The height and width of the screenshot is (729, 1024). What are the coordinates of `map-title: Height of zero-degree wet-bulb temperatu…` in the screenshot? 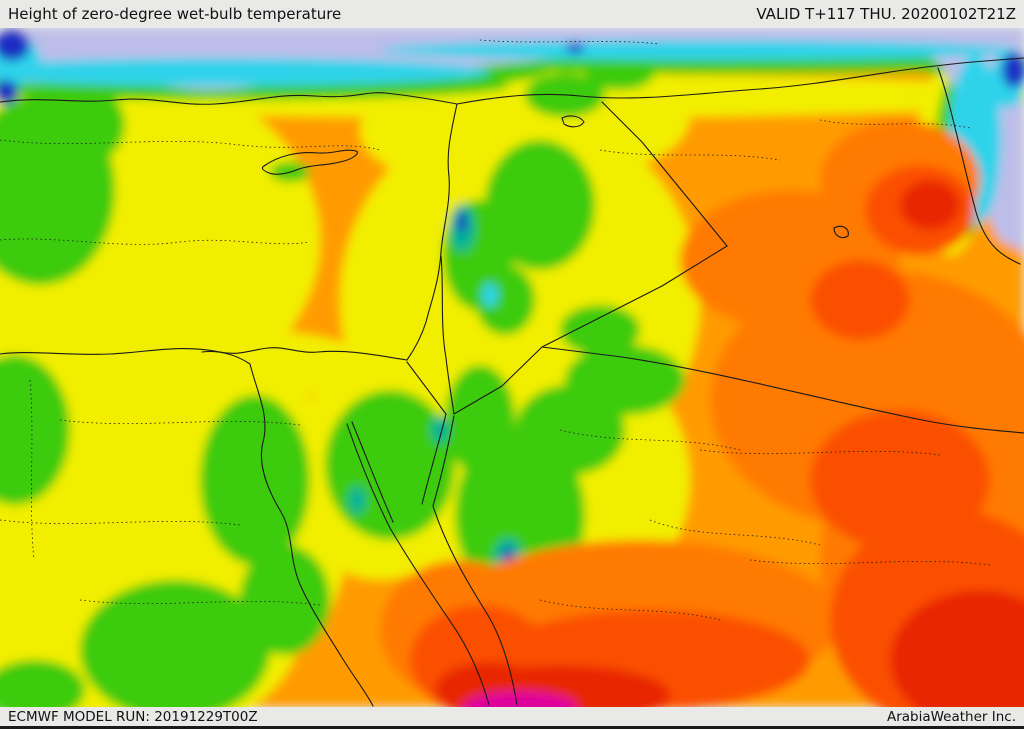 It's located at (175, 14).